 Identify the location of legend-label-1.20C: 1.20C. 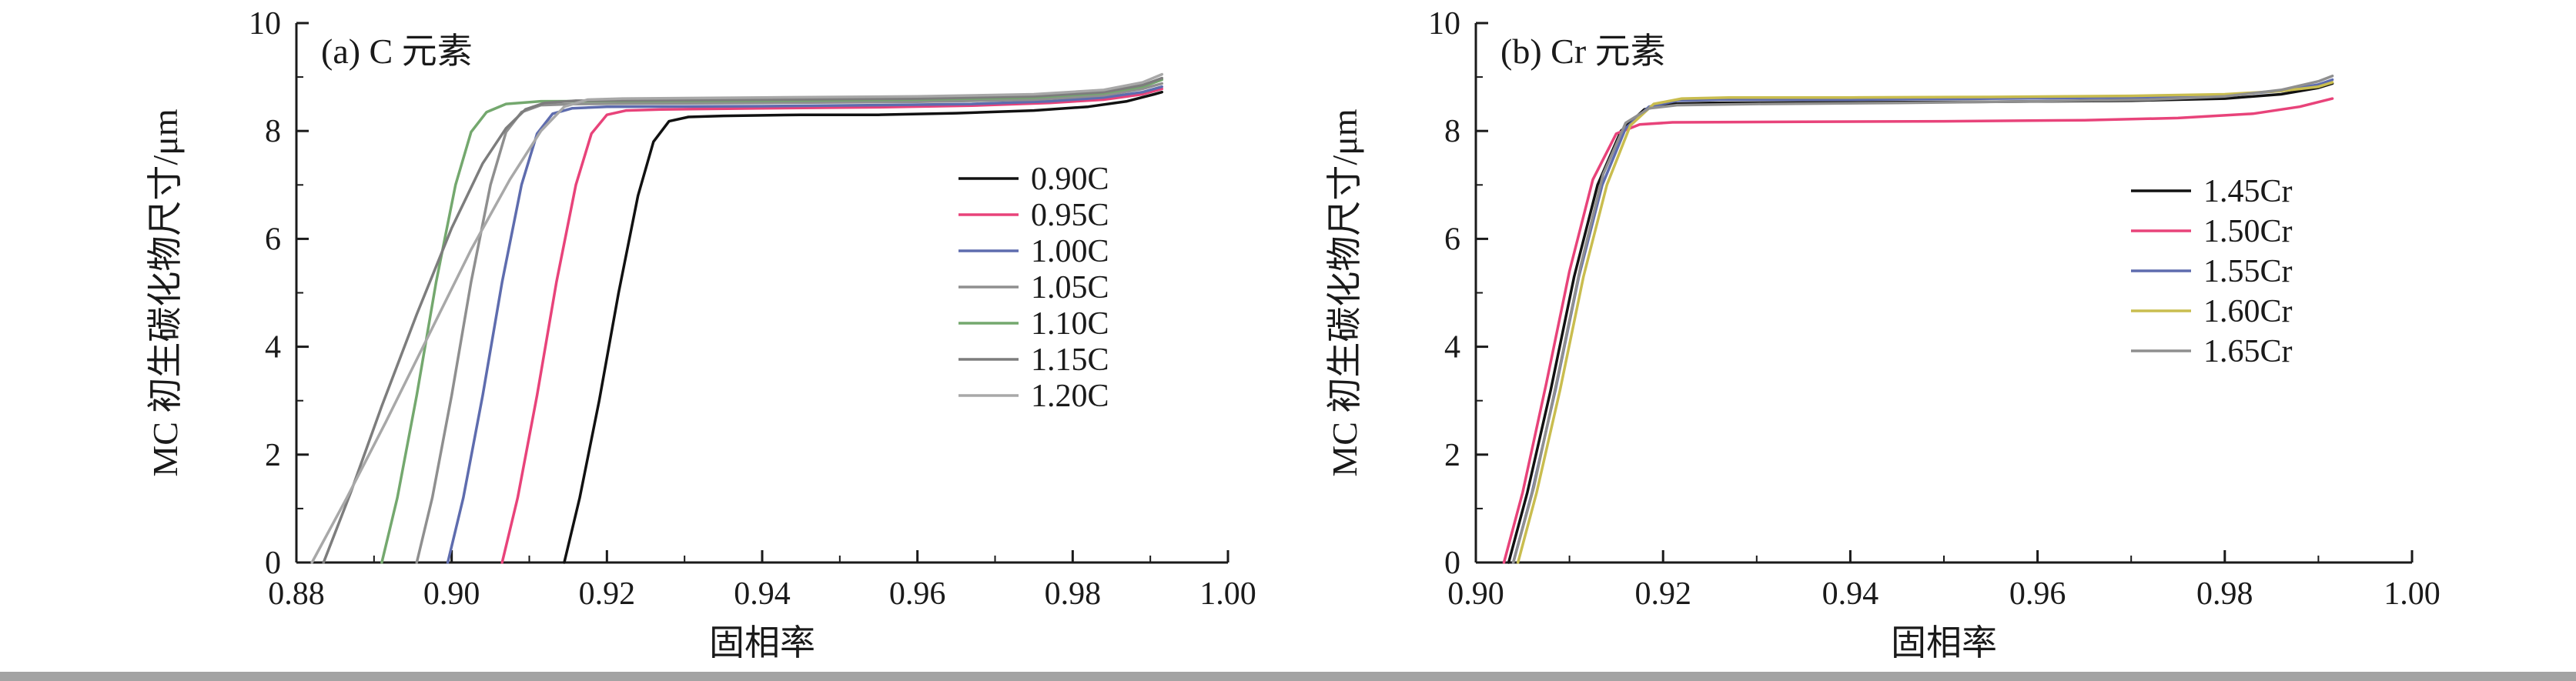
(1070, 397).